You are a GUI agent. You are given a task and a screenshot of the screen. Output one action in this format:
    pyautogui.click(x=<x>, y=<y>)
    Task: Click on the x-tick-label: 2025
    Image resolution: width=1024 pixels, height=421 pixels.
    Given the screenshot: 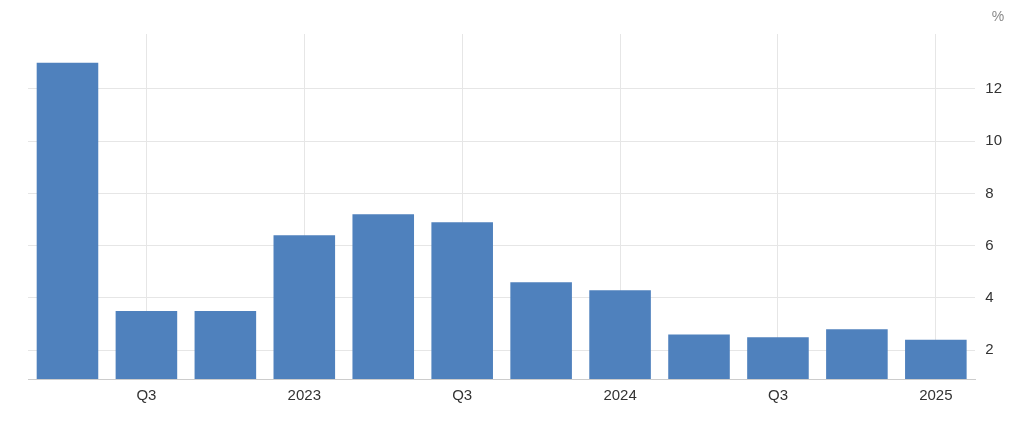 What is the action you would take?
    pyautogui.click(x=936, y=395)
    